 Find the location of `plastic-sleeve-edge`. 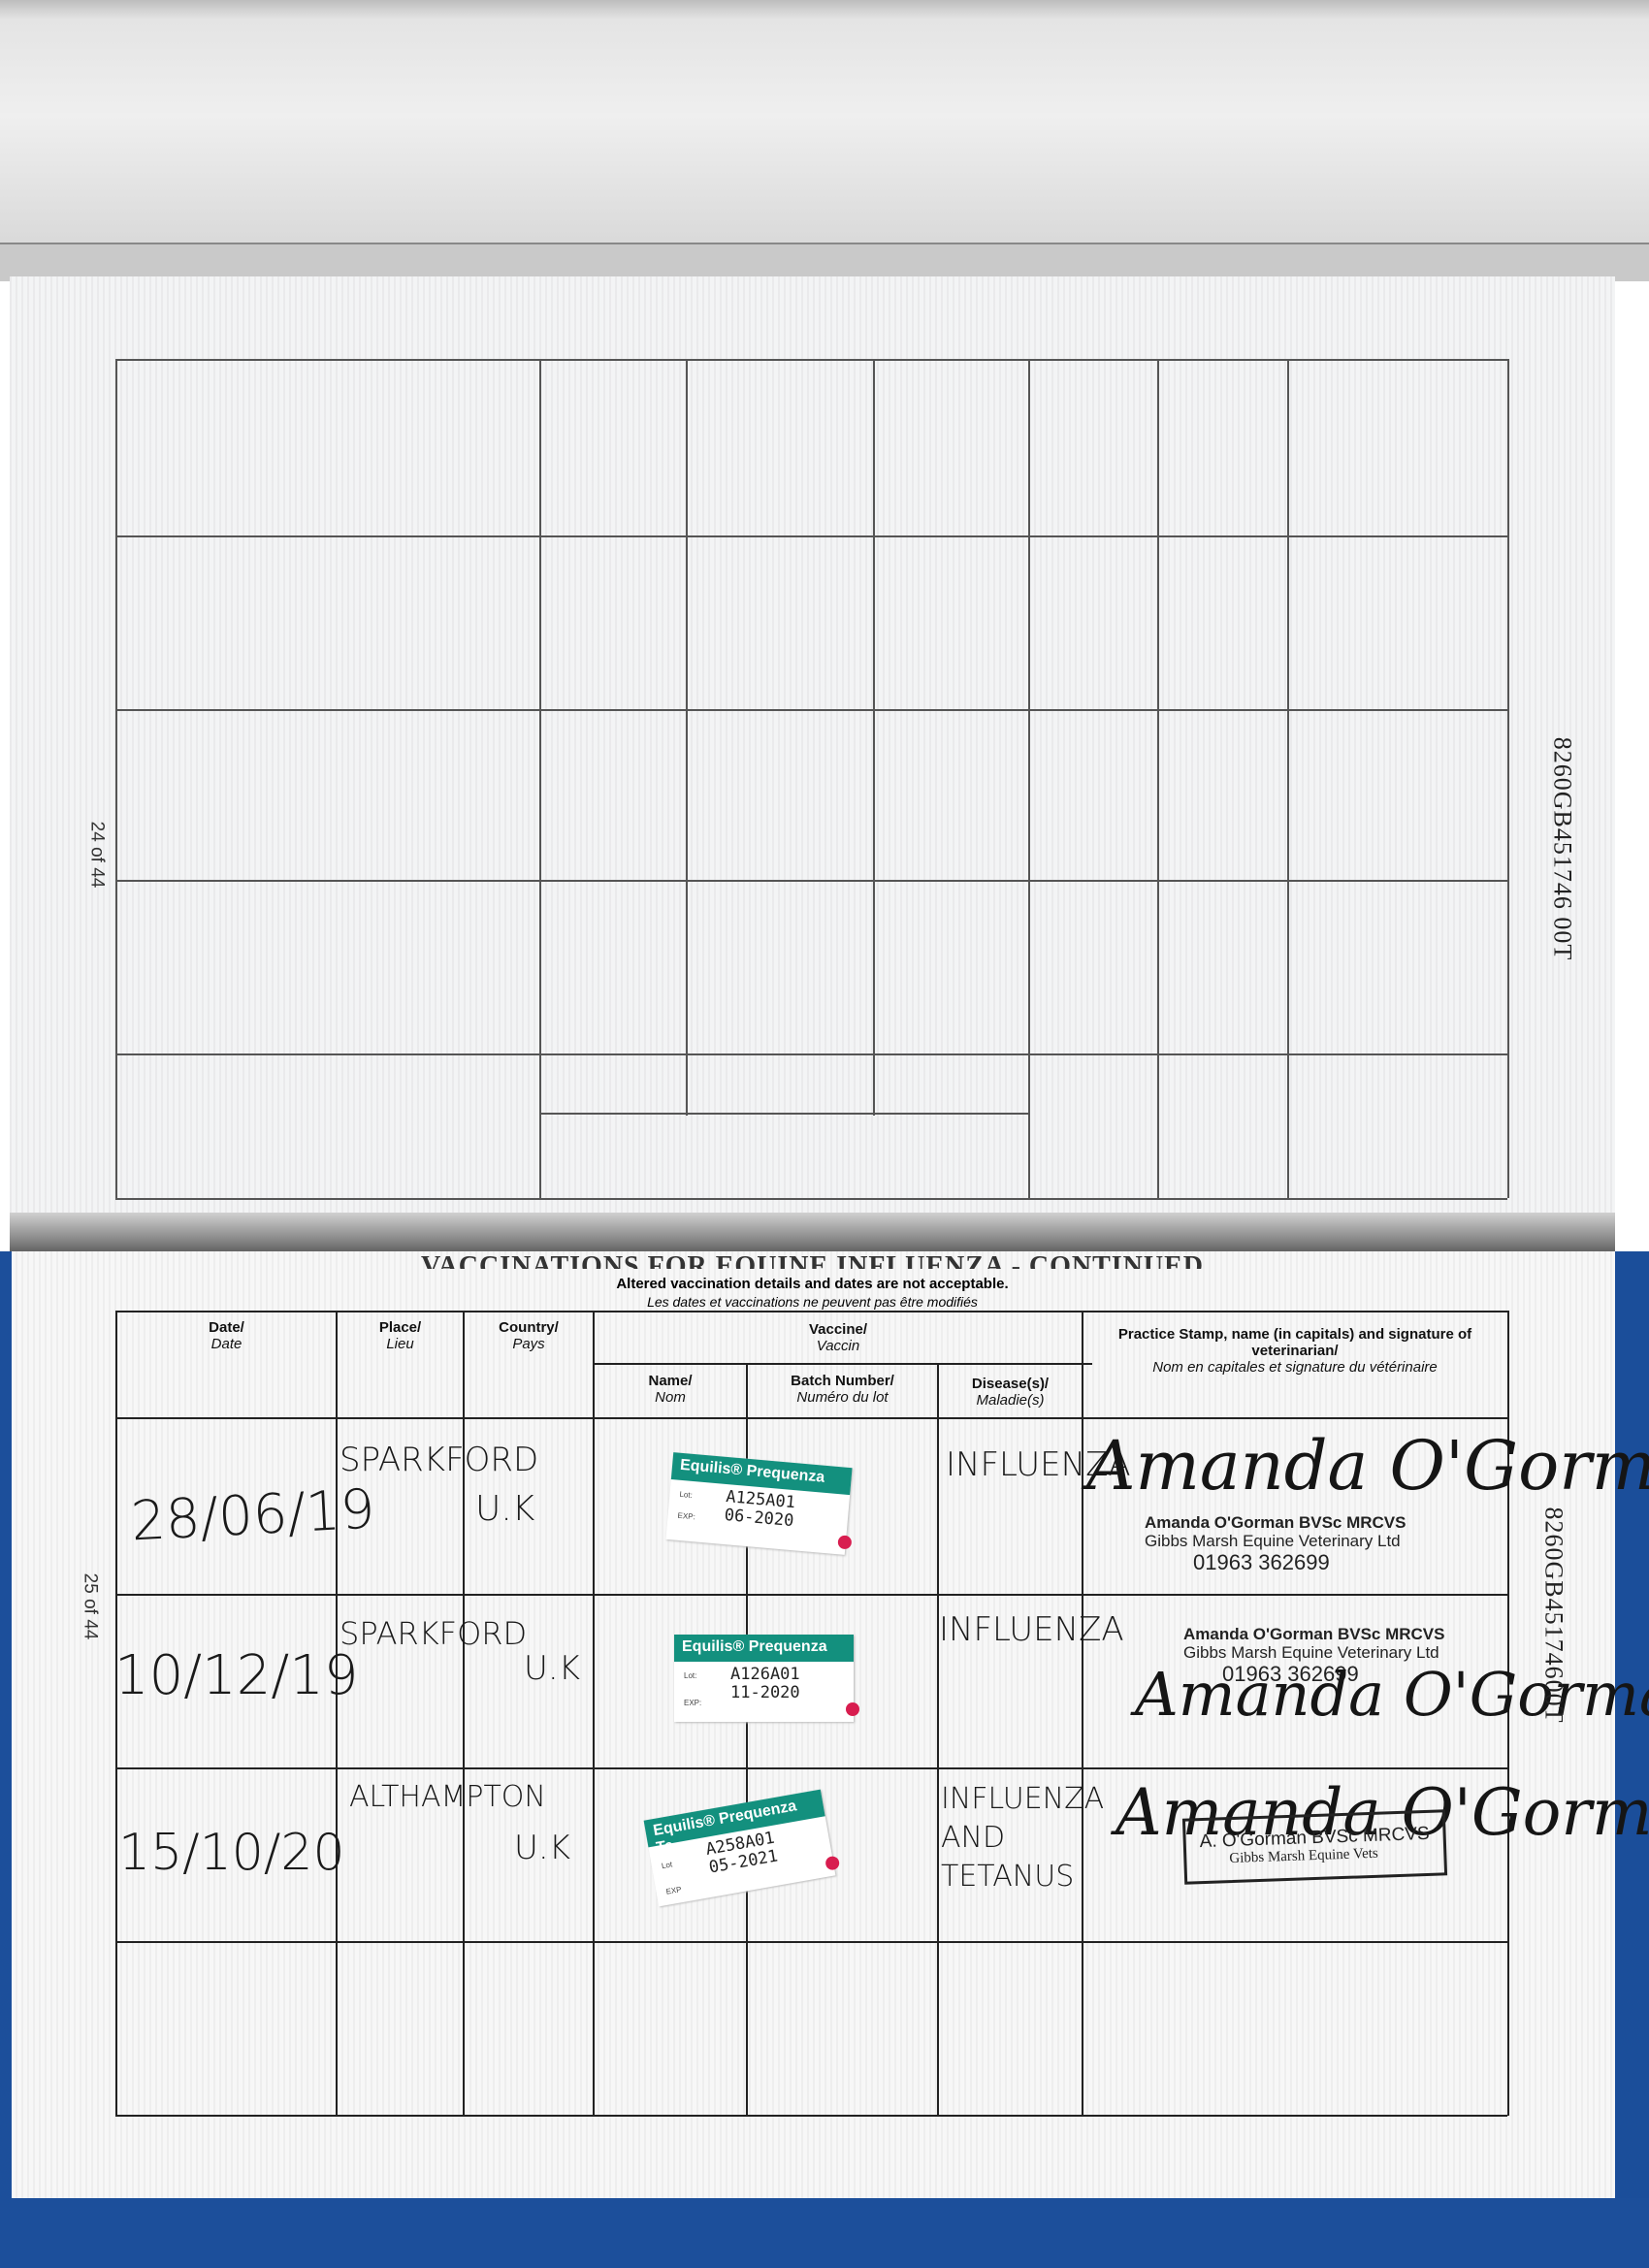

plastic-sleeve-edge is located at coordinates (824, 262).